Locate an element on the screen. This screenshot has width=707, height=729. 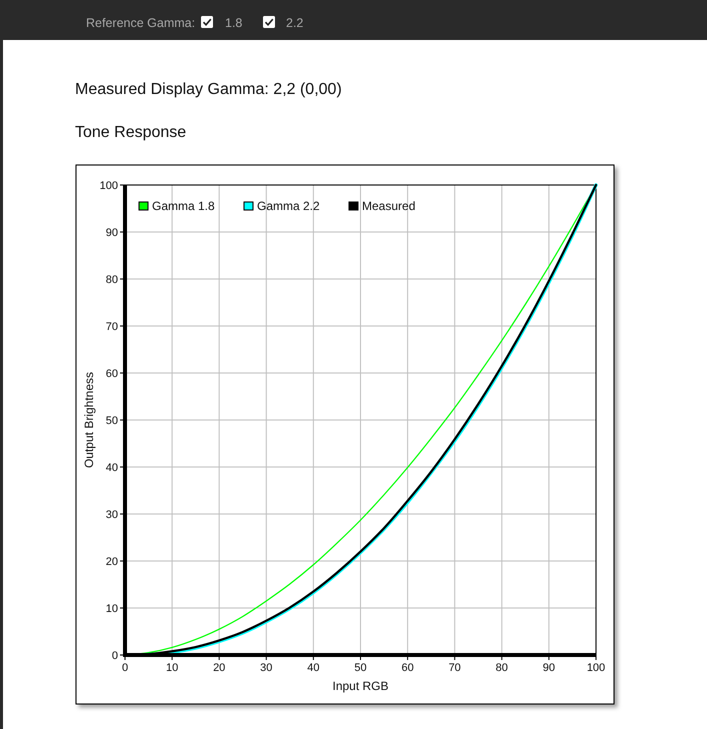
x-tick-label: 20 is located at coordinates (219, 668).